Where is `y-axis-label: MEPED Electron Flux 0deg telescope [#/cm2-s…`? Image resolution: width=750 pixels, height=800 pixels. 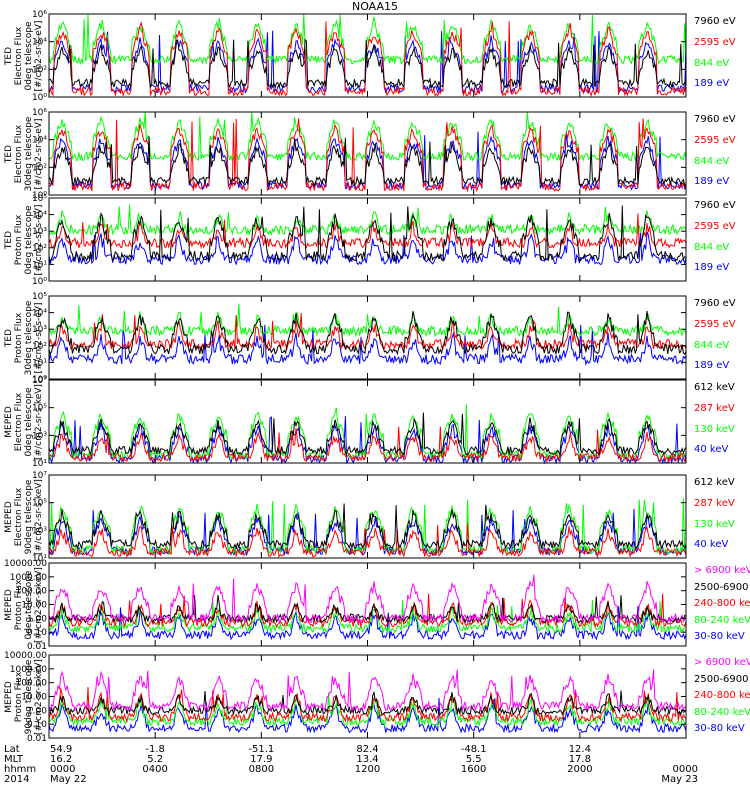 y-axis-label: MEPED Electron Flux 0deg telescope [#/cm2-s… is located at coordinates (24, 422).